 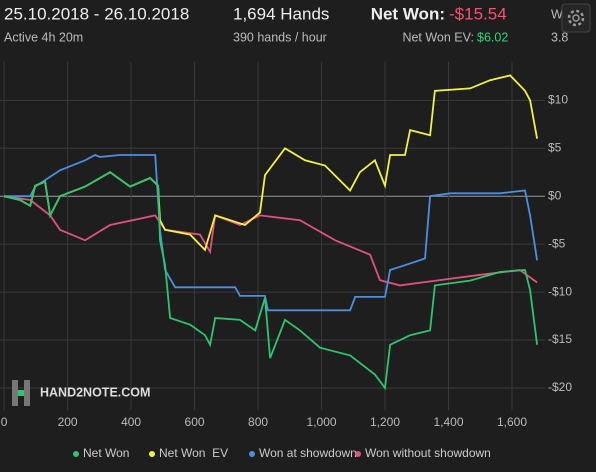 What do you see at coordinates (106, 453) in the screenshot?
I see `legend-label: Net Won` at bounding box center [106, 453].